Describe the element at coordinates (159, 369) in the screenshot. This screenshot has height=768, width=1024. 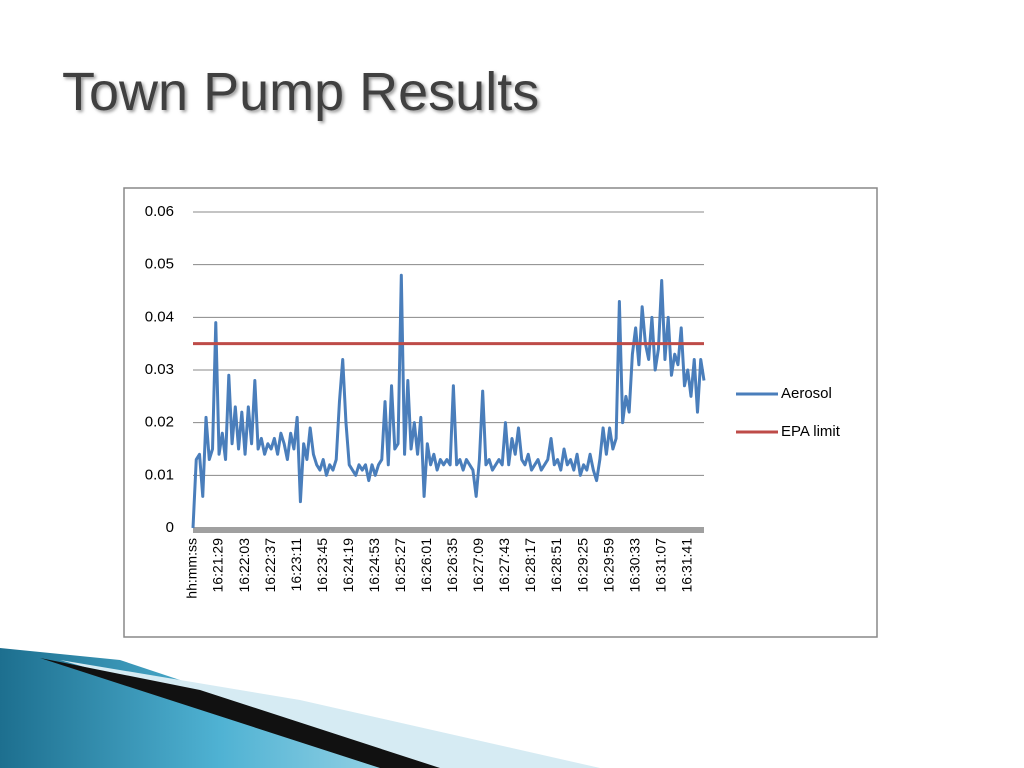
I see `y-tick-label: 0.03` at that location.